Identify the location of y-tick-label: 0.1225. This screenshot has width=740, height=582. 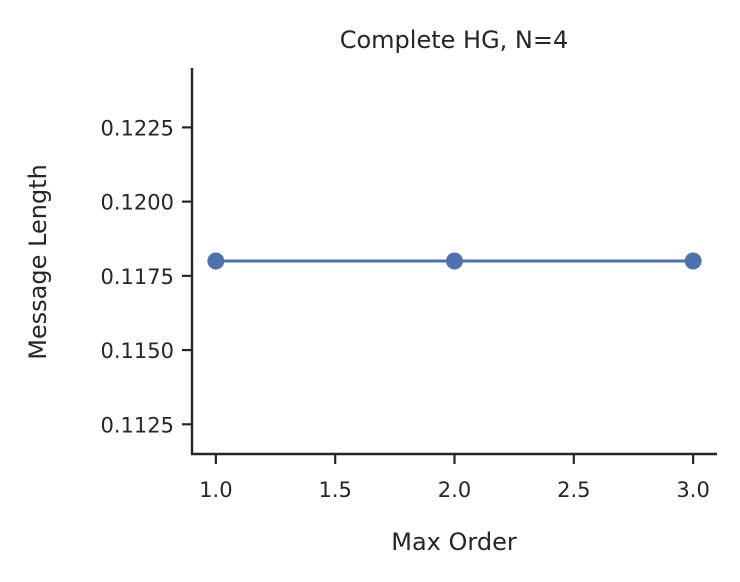
(137, 128).